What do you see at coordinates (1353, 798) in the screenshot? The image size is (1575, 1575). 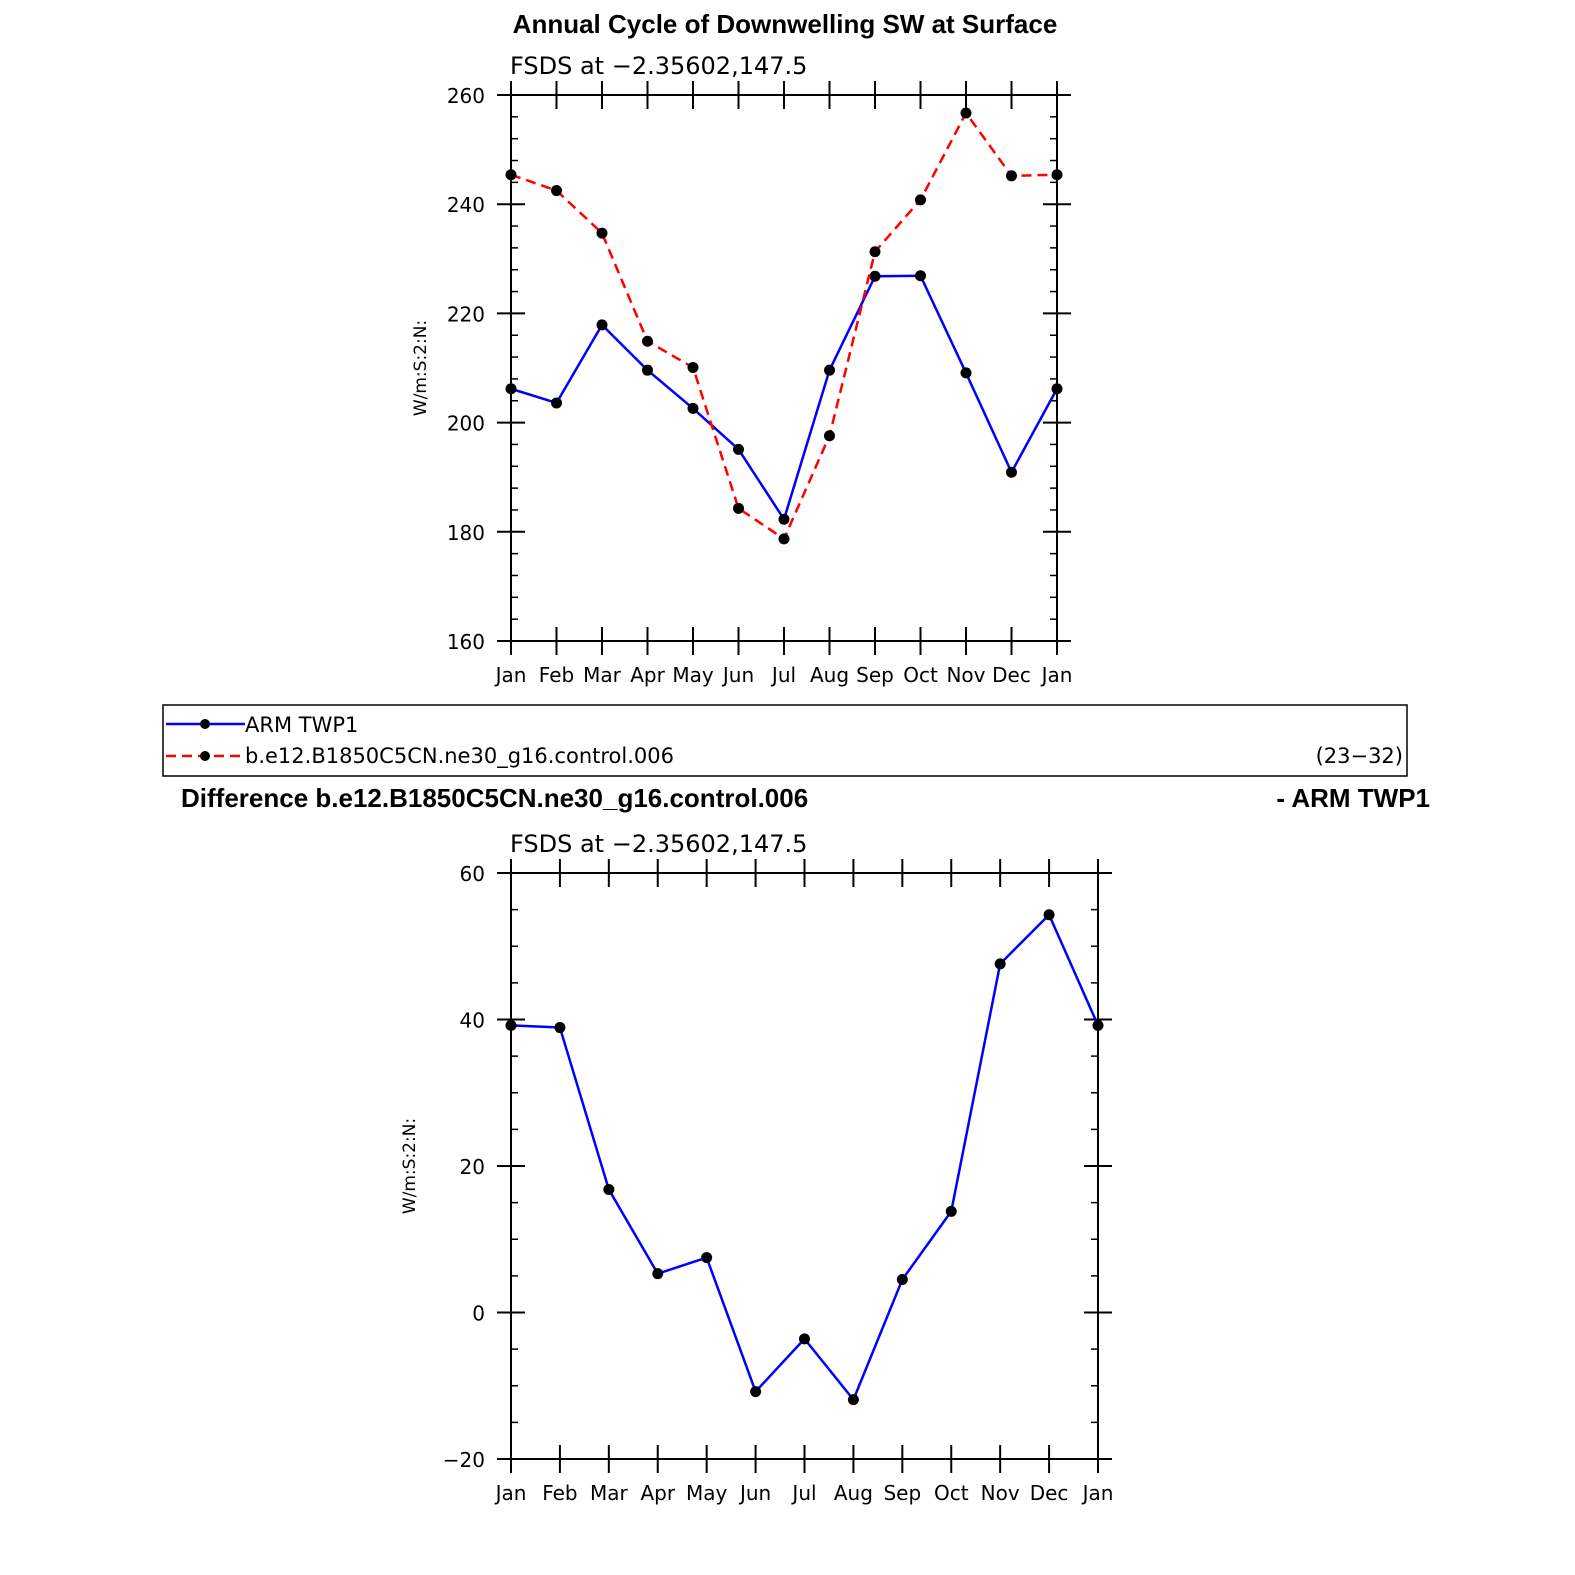 I see `diff-title-right: - ARM TWP1` at bounding box center [1353, 798].